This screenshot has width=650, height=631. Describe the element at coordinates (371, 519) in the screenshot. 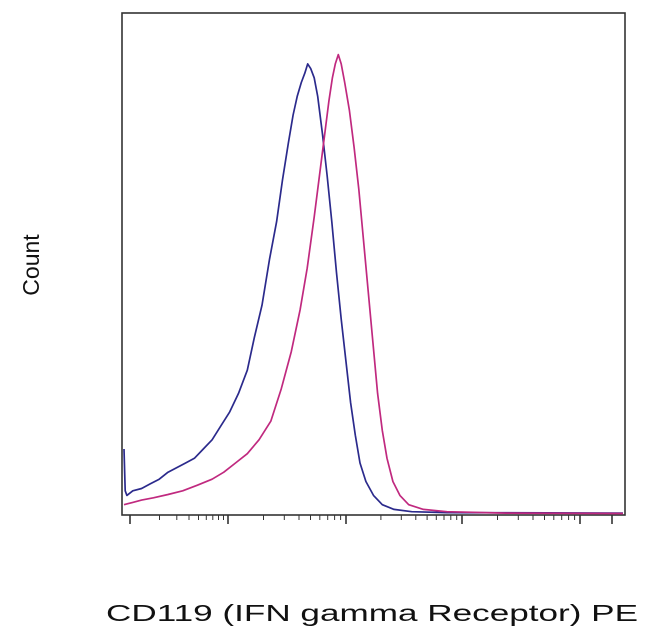

I see `x-axis-ticks` at that location.